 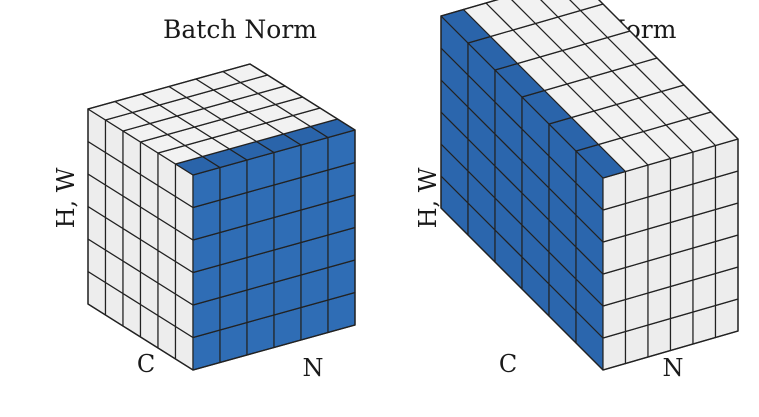 What do you see at coordinates (508, 364) in the screenshot?
I see `layer-norm-c-label: C` at bounding box center [508, 364].